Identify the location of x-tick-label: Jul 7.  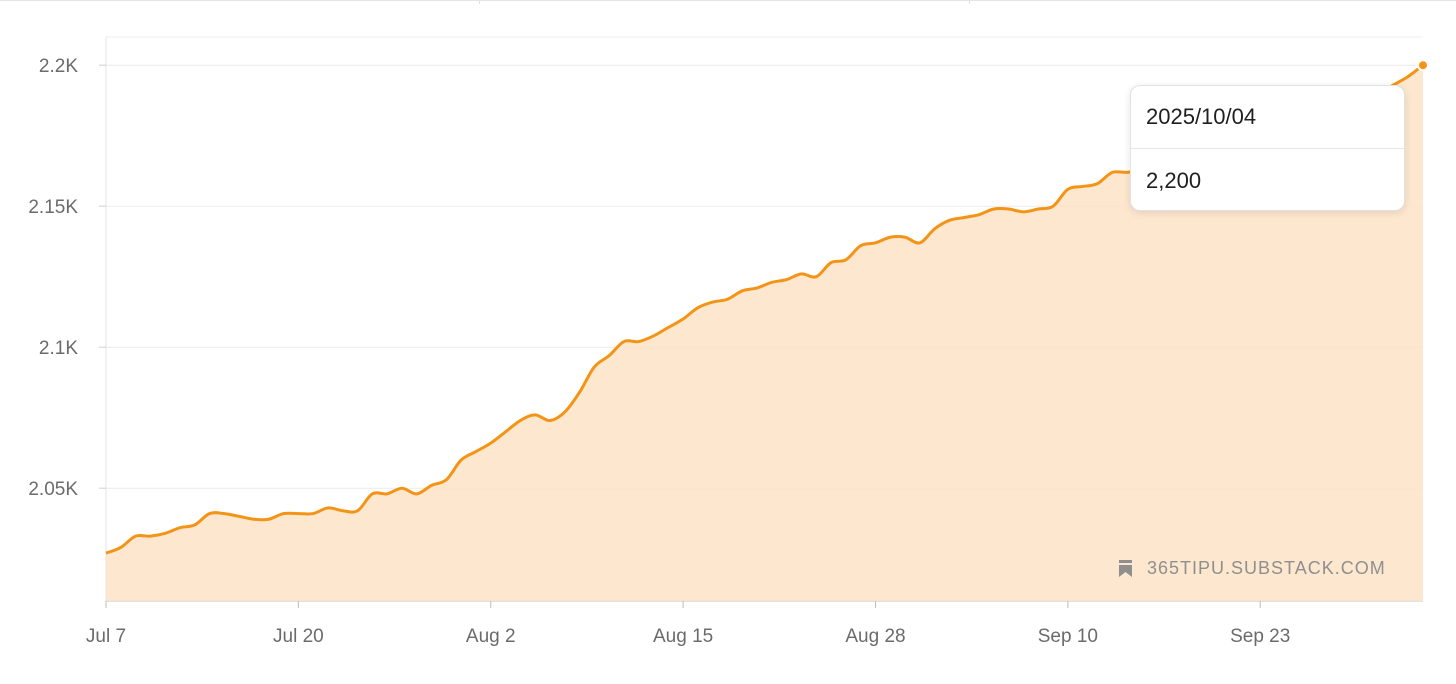
(106, 636).